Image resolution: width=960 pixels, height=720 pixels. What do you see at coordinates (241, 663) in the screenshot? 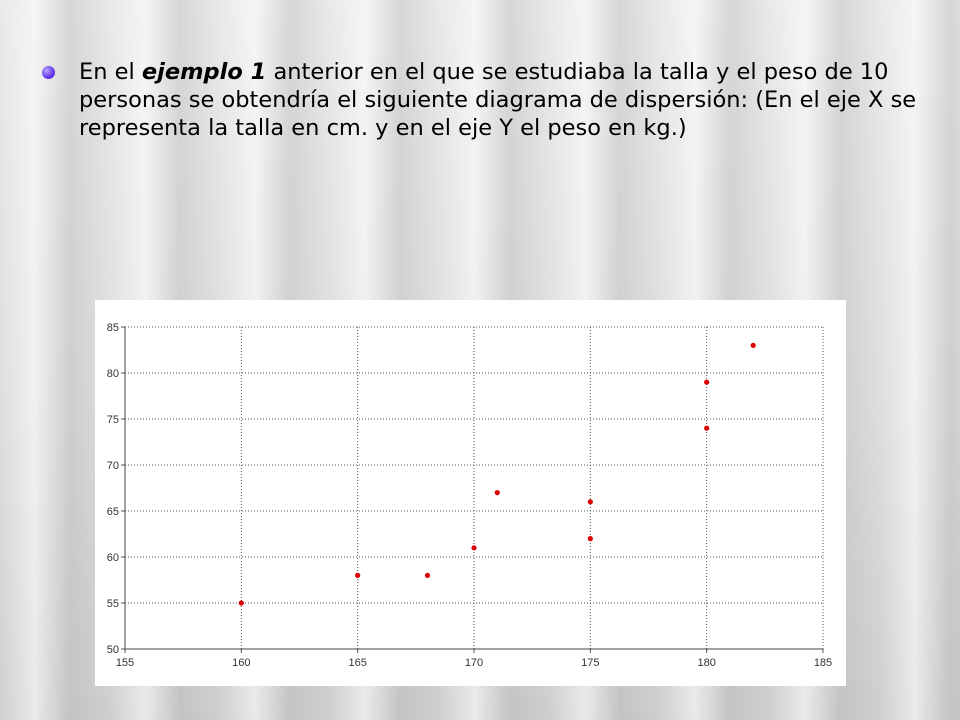
I see `x-tick-label: 160` at bounding box center [241, 663].